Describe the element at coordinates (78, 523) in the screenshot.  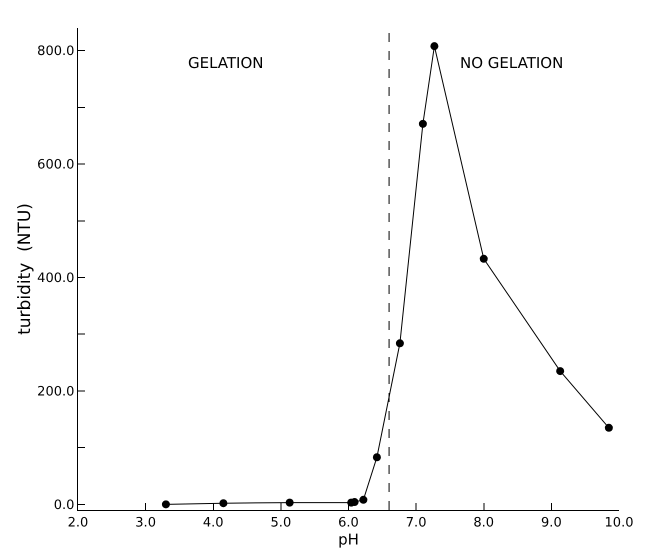
I see `x-tick-label: 2.0` at that location.